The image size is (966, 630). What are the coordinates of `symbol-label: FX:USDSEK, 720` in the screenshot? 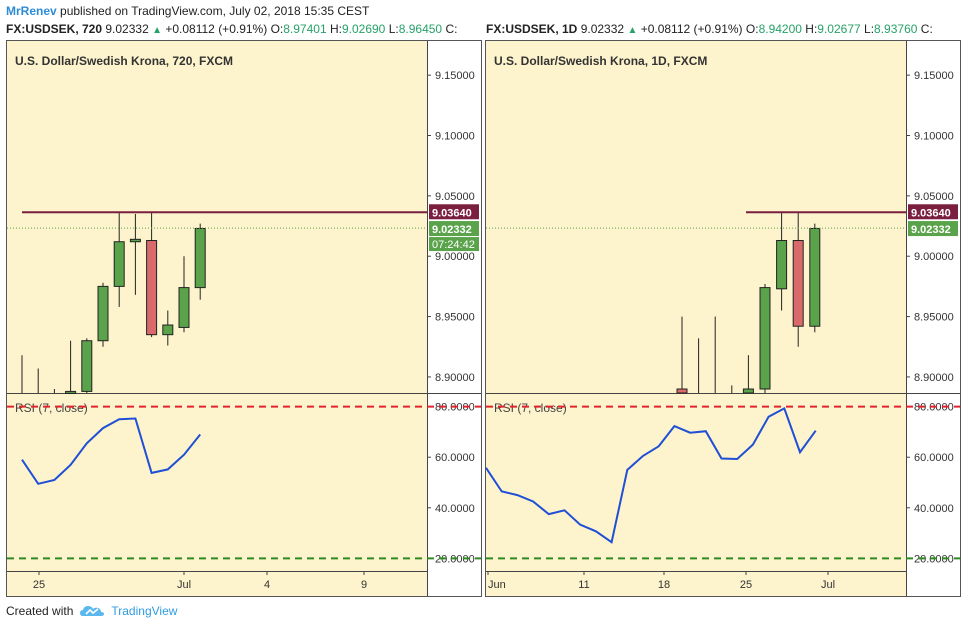 It's located at (54, 29).